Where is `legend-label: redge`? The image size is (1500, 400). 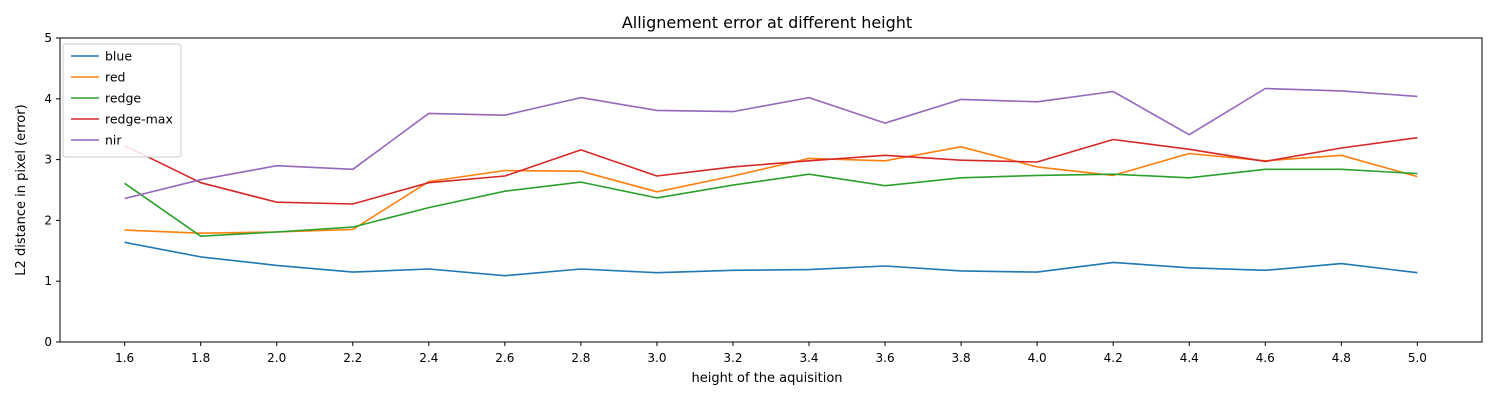 legend-label: redge is located at coordinates (123, 98).